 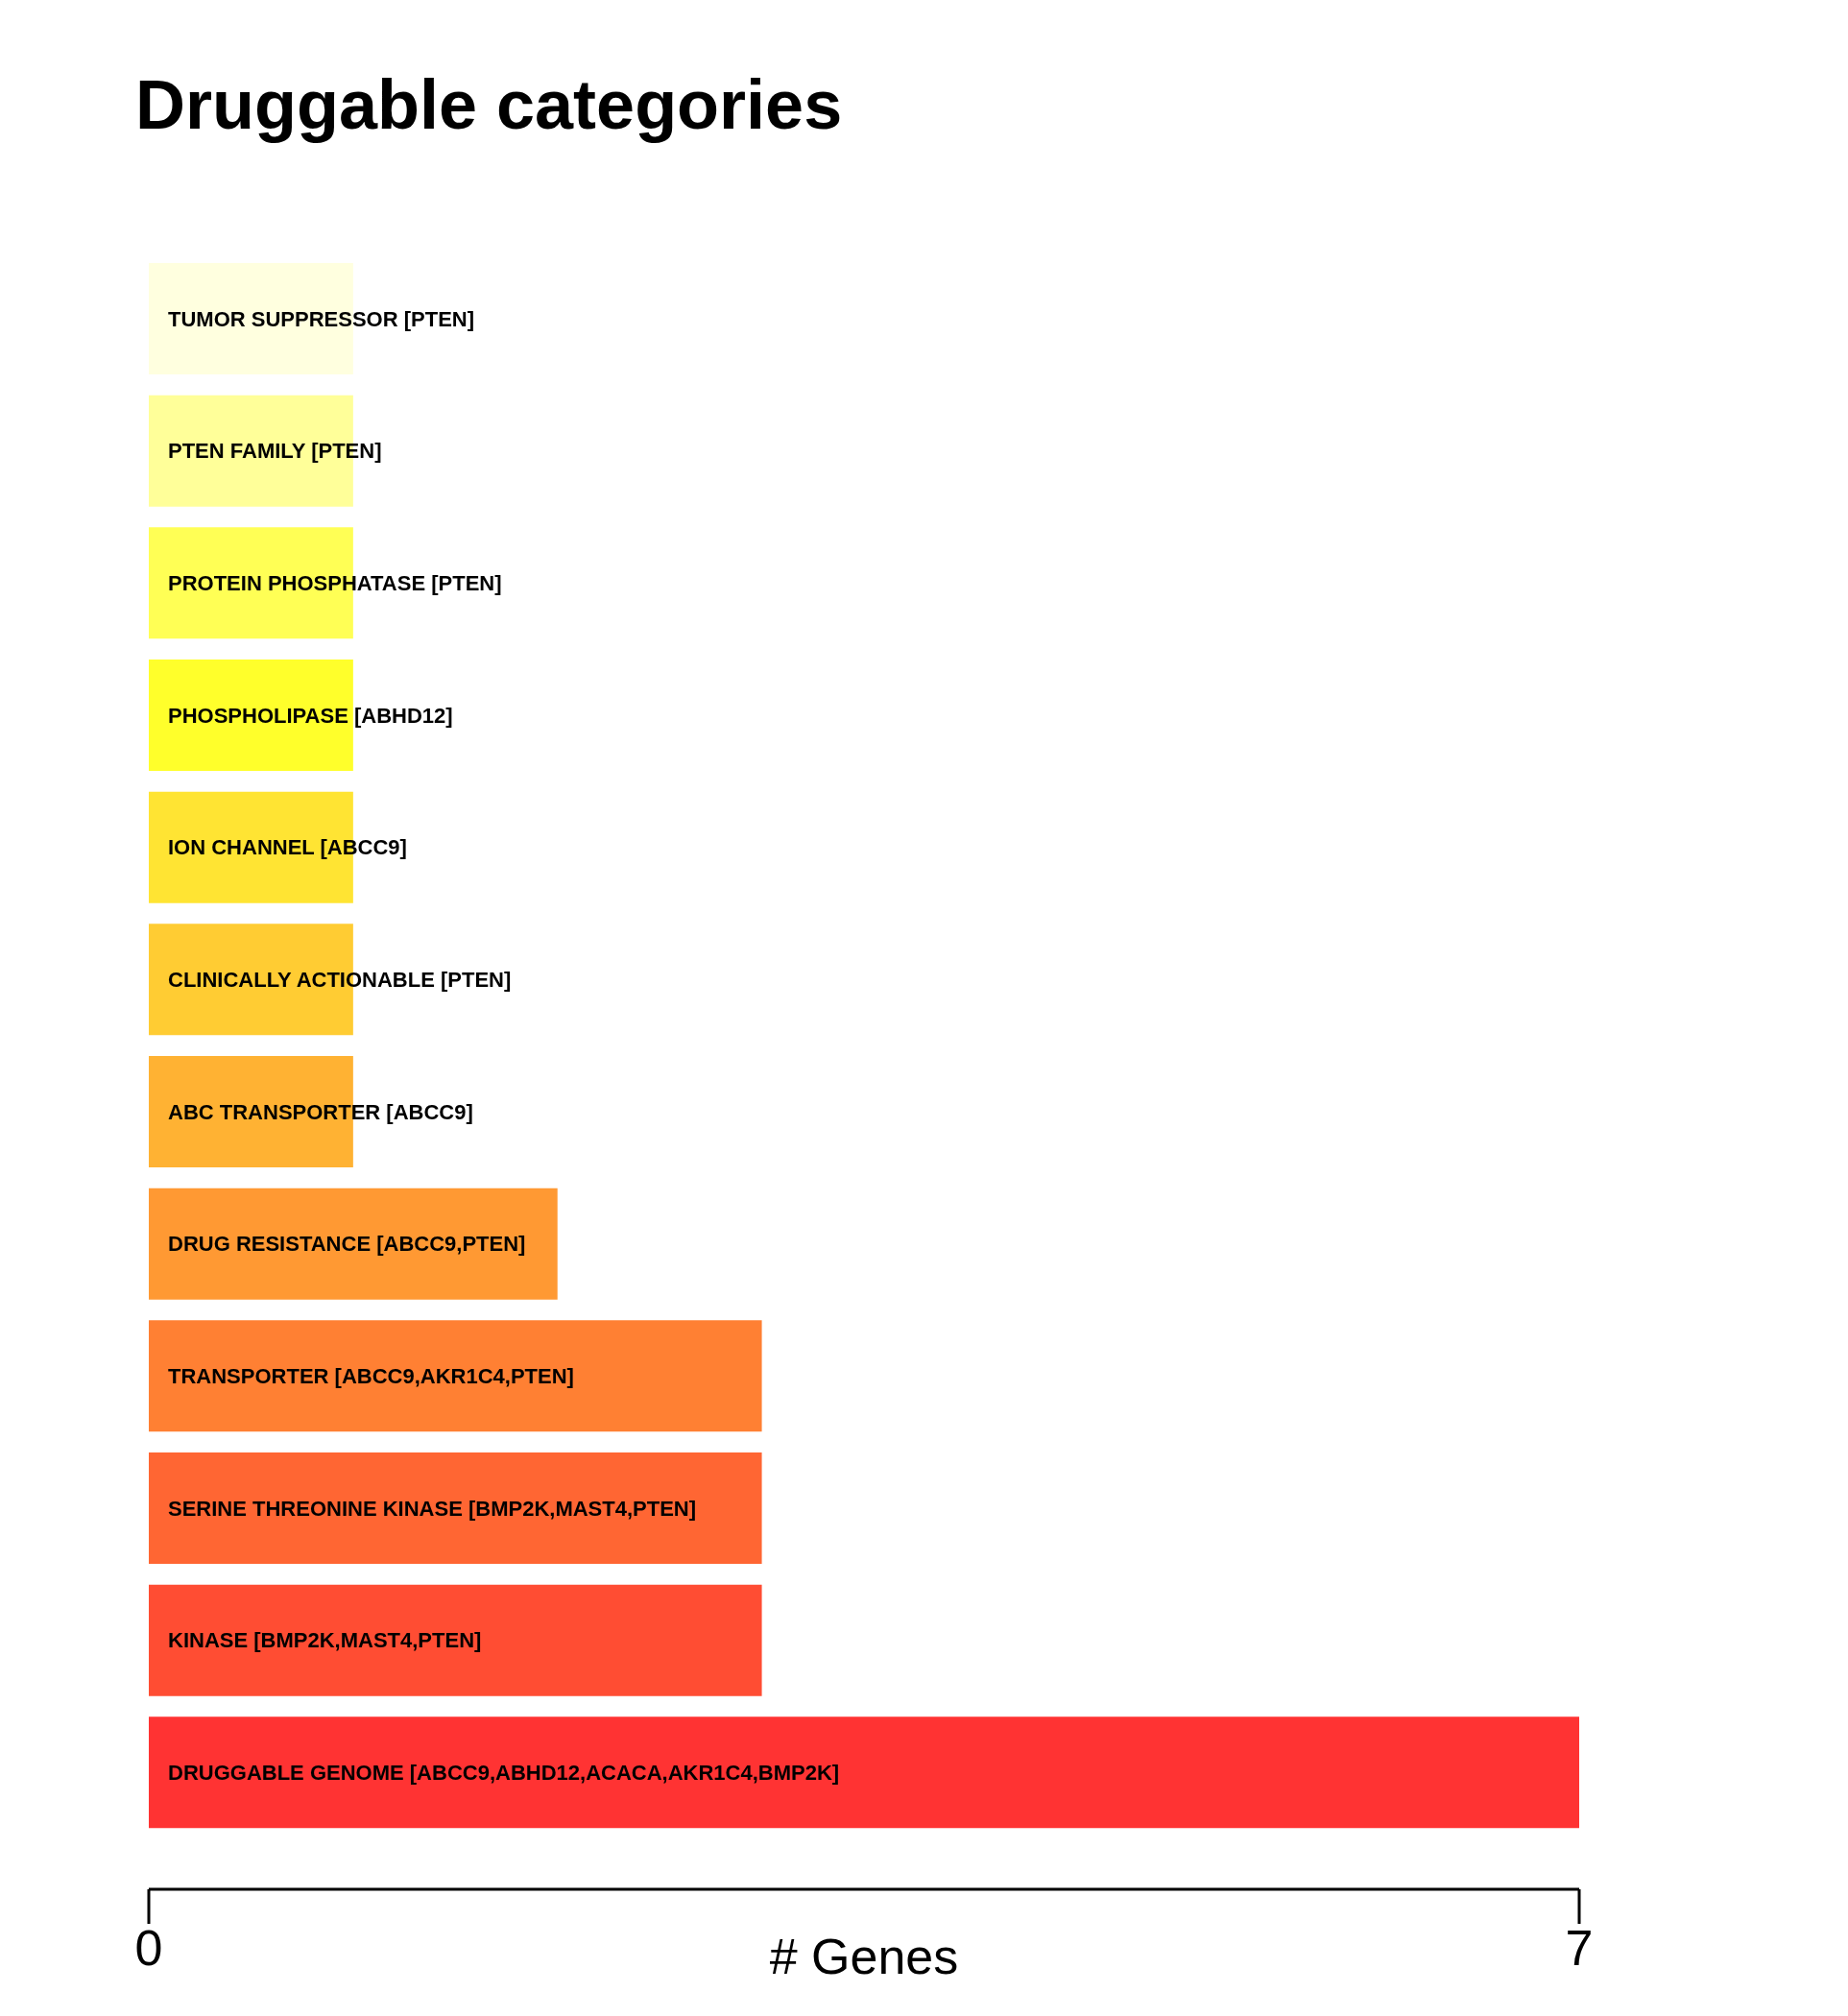 What do you see at coordinates (489, 104) in the screenshot?
I see `chart-title: Druggable categories` at bounding box center [489, 104].